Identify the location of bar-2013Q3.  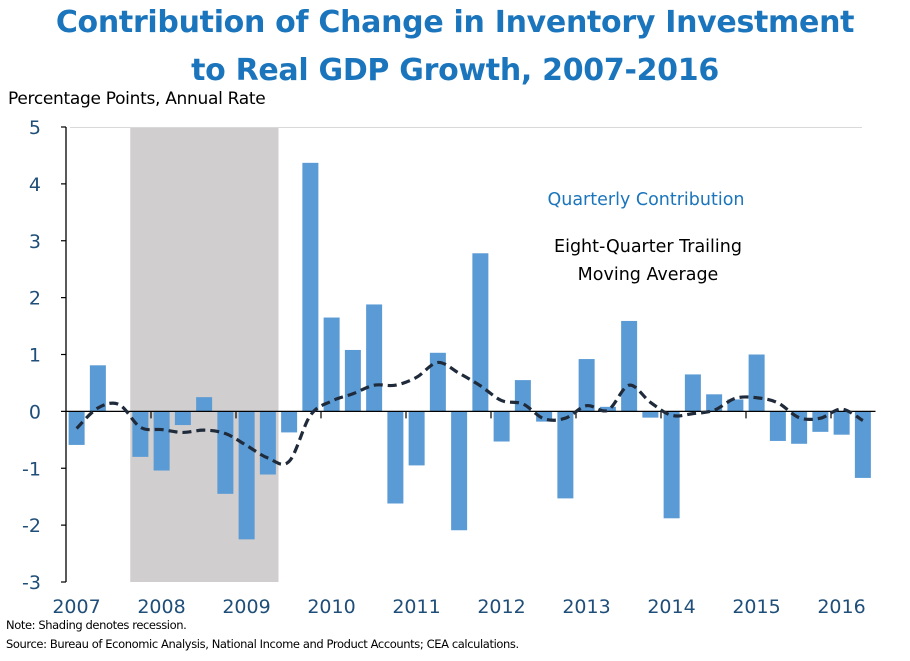
(629, 366).